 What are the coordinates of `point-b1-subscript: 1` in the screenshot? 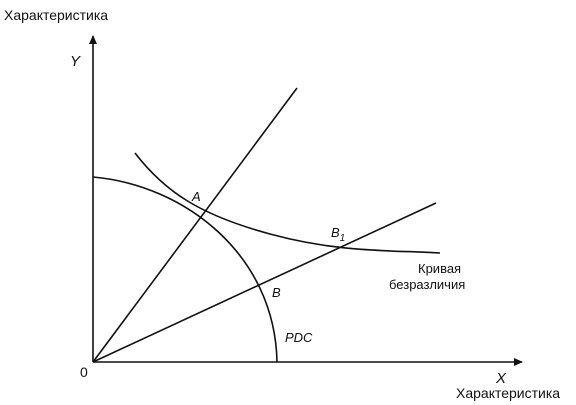 It's located at (343, 238).